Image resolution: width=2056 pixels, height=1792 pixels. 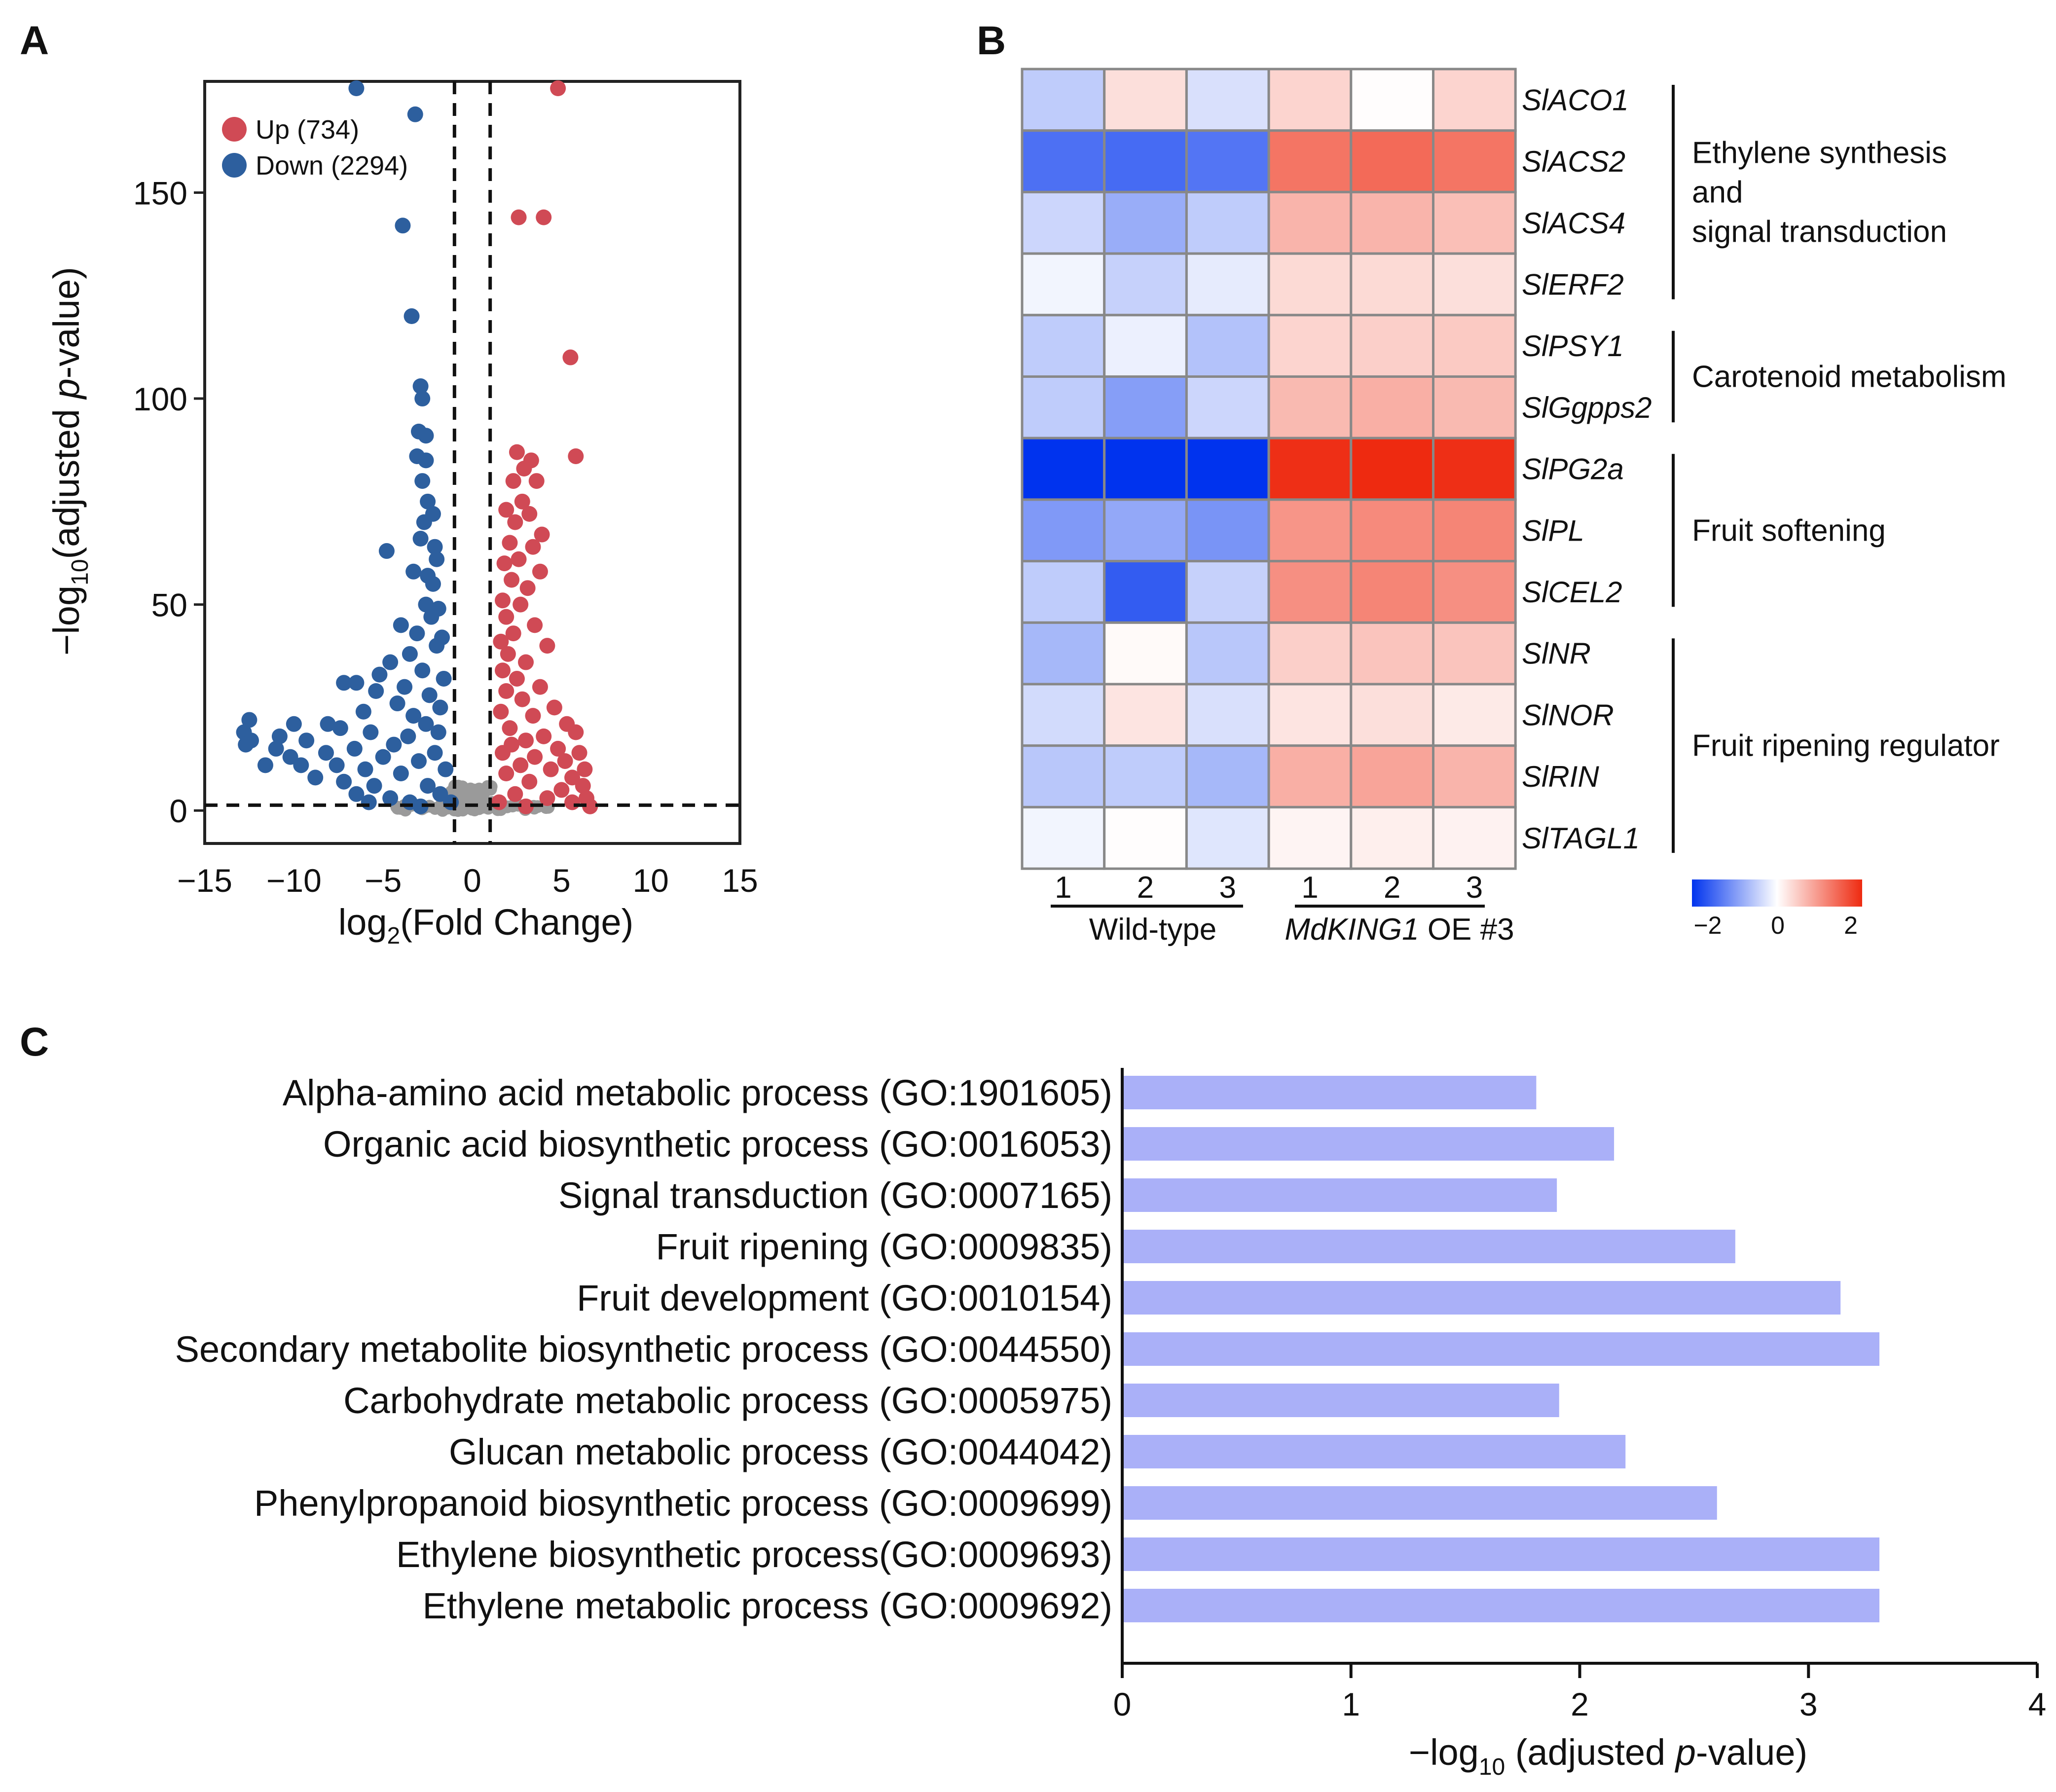 What do you see at coordinates (66, 479) in the screenshot?
I see `y-axis-title-open: (adjusted` at bounding box center [66, 479].